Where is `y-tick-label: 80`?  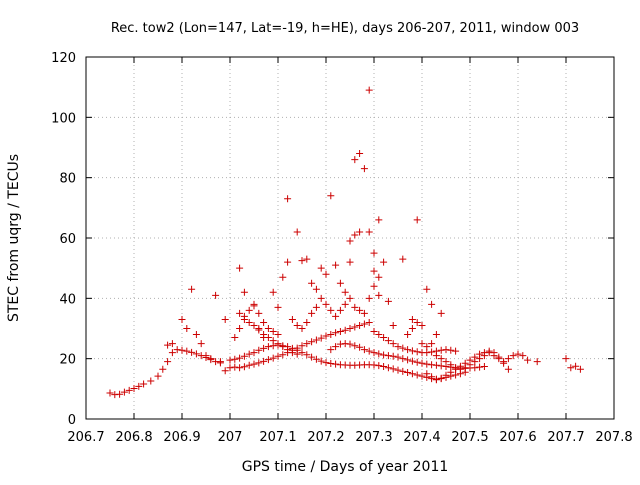
y-tick-label: 80 is located at coordinates (67, 179).